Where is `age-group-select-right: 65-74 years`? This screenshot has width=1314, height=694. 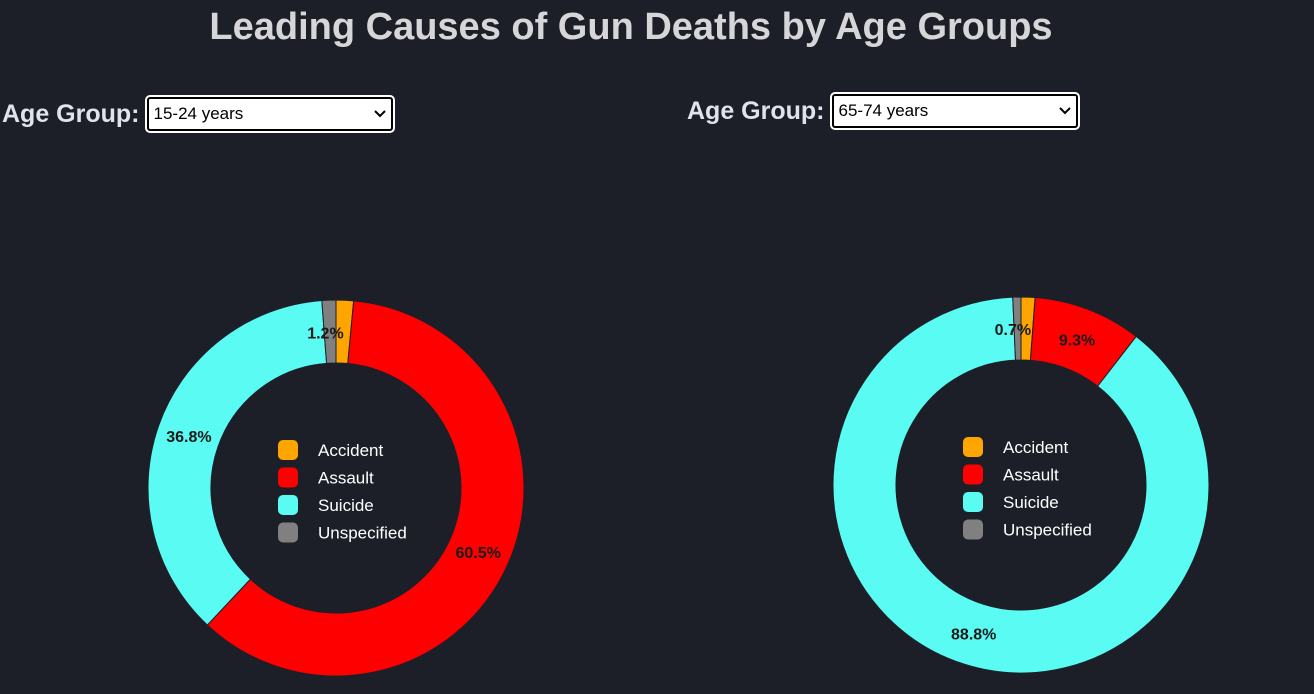
age-group-select-right: 65-74 years is located at coordinates (954, 111).